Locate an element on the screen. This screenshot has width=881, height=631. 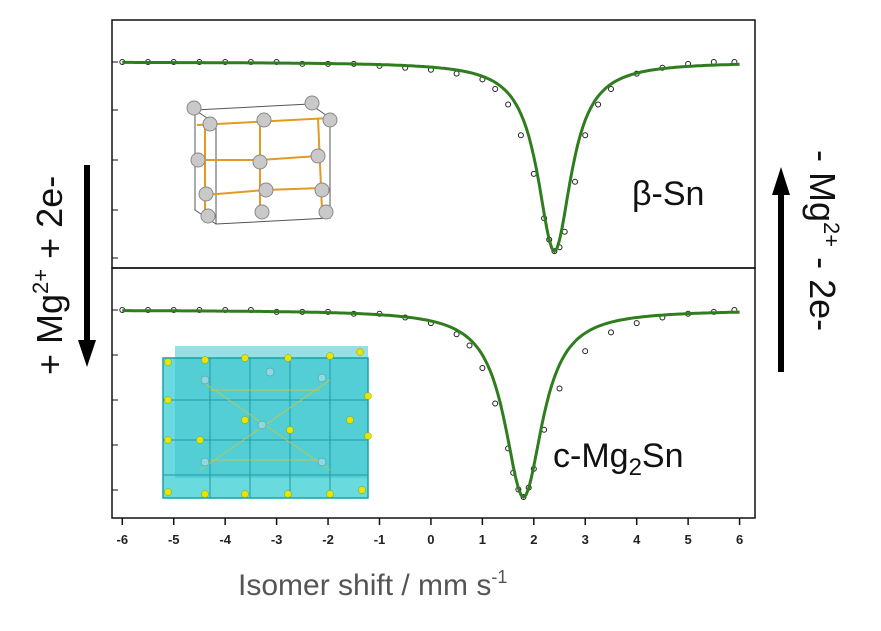
oxidation-arrow is located at coordinates (781, 269).